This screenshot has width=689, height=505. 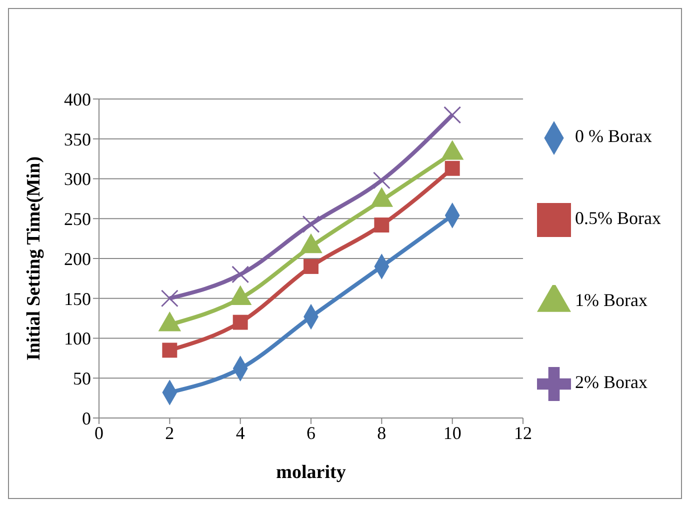 What do you see at coordinates (86, 418) in the screenshot?
I see `y-tick-label: 0` at bounding box center [86, 418].